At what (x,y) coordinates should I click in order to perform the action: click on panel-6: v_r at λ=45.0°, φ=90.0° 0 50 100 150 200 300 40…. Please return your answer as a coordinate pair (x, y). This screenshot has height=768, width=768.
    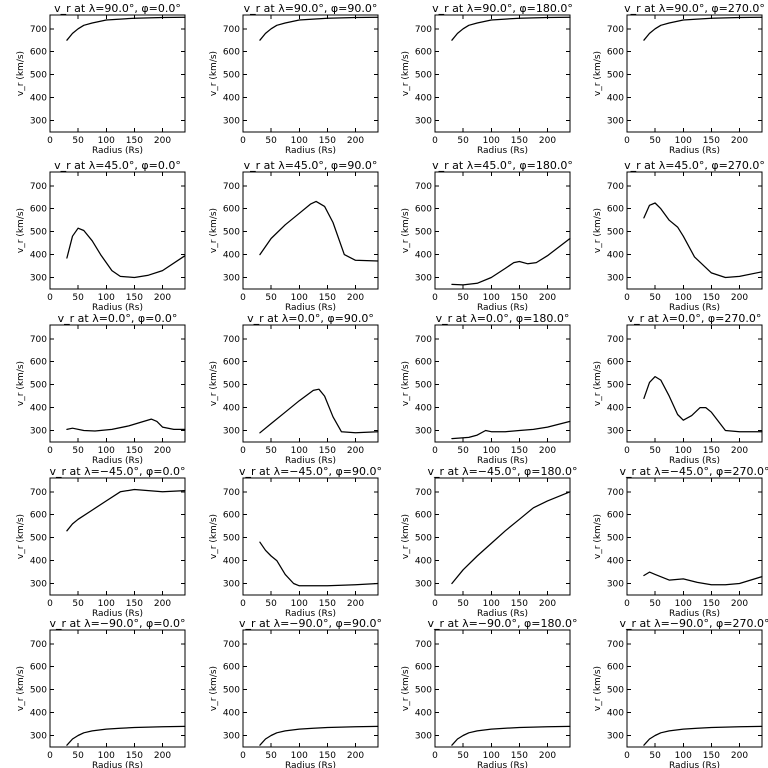
    Looking at the image, I should click on (294, 236).